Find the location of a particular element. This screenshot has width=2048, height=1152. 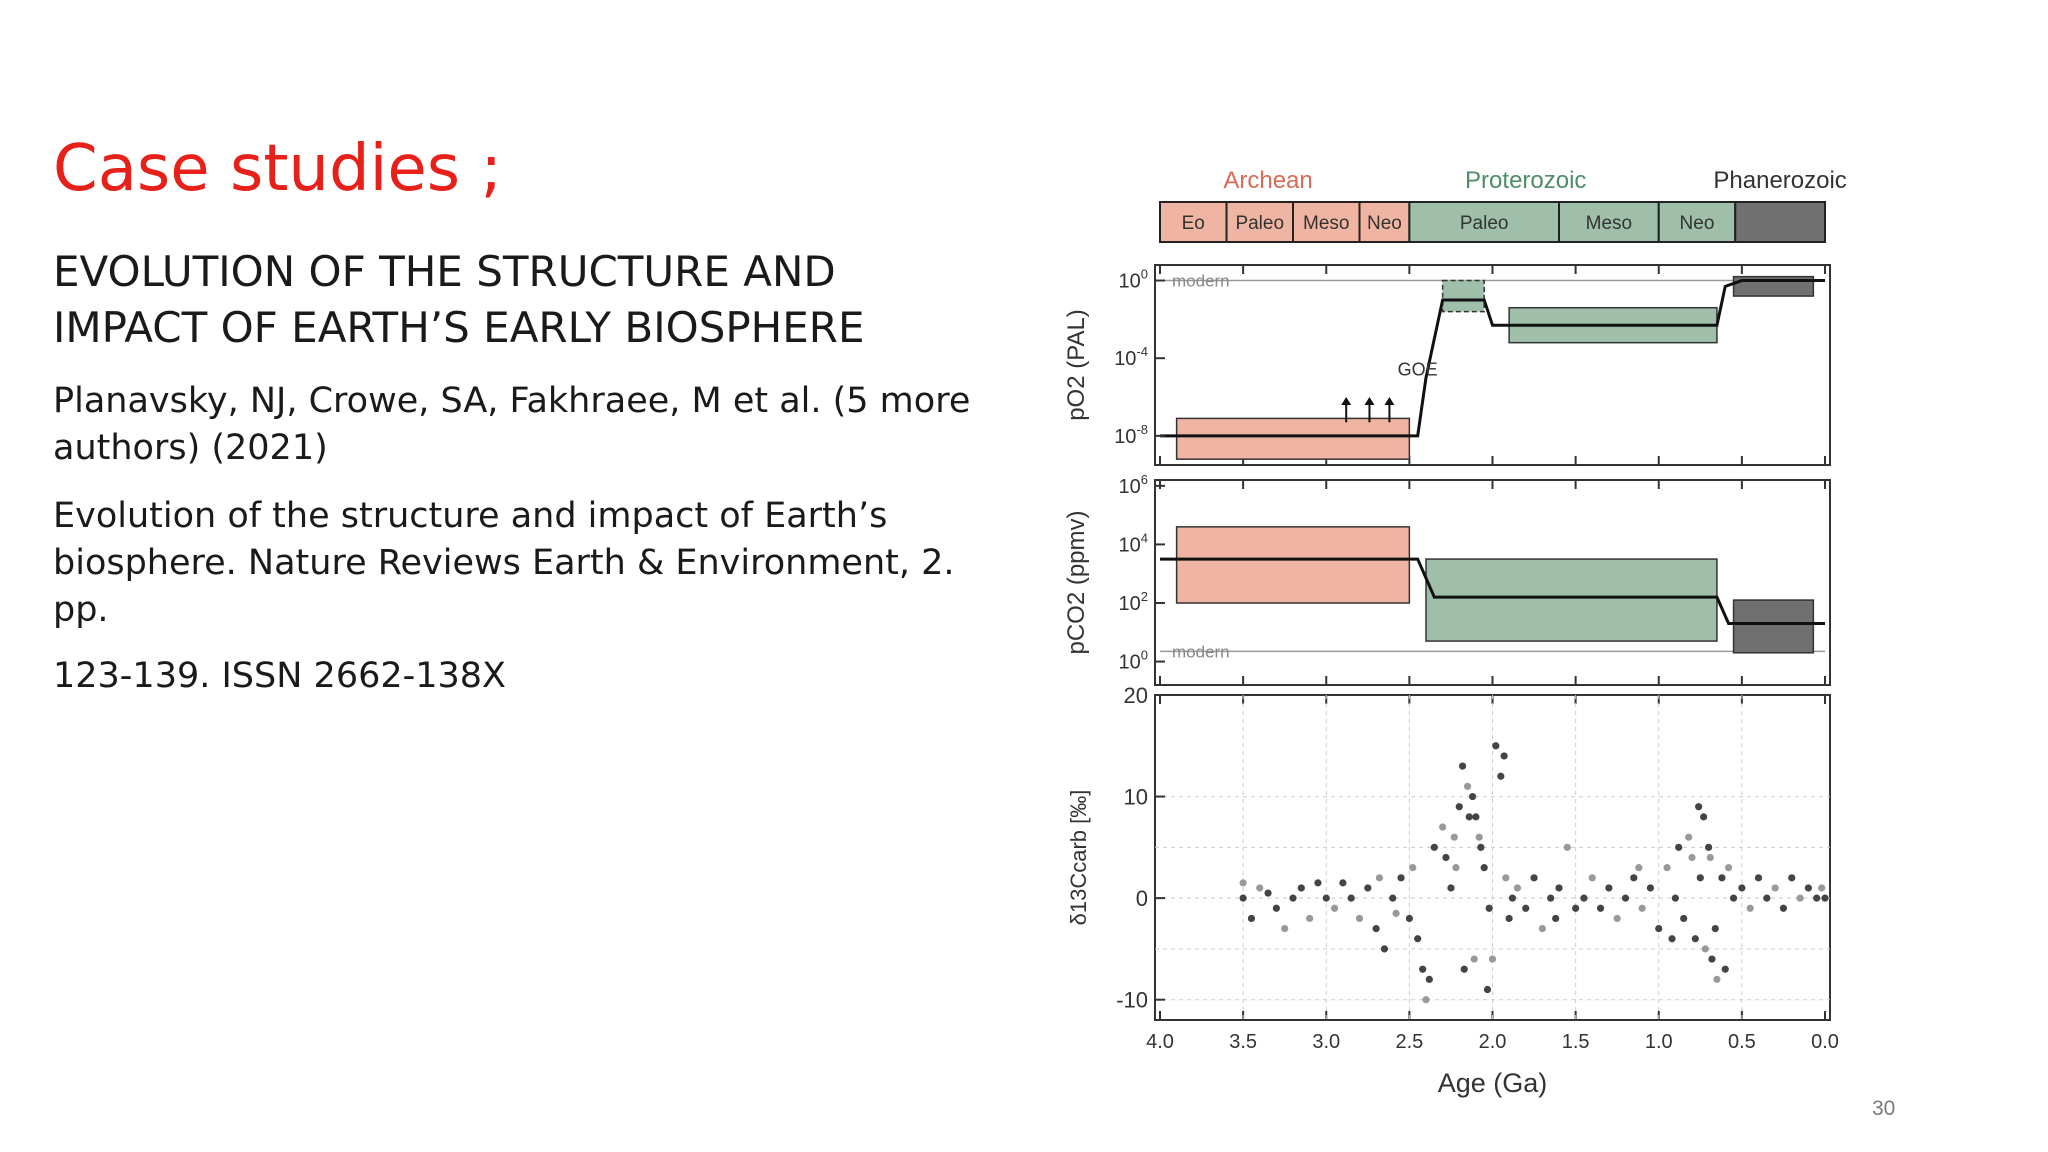

era-label-6: Neo is located at coordinates (1697, 223).